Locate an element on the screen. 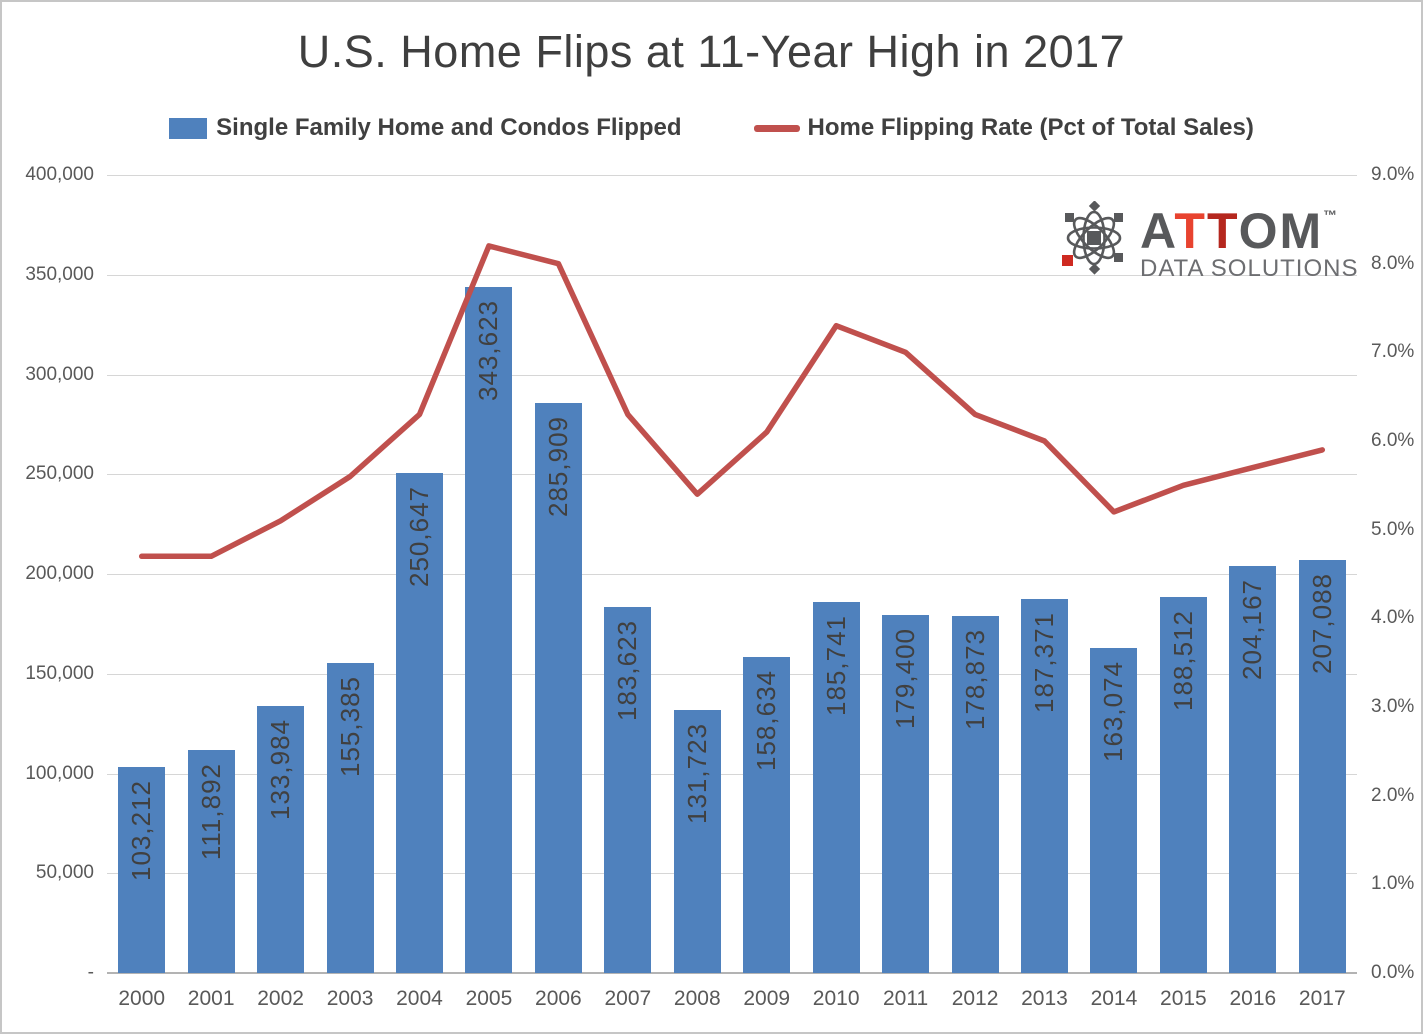 The height and width of the screenshot is (1034, 1423). line-series-label: Home Flipping Rate (Pct of Total Sales) is located at coordinates (1030, 127).